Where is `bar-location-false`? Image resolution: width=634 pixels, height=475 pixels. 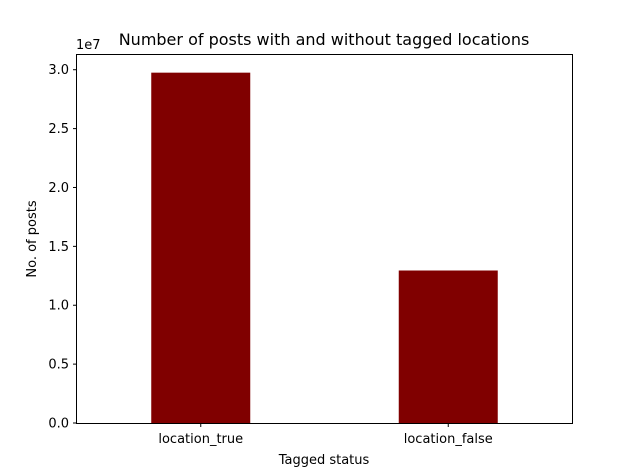
bar-location-false is located at coordinates (448, 346).